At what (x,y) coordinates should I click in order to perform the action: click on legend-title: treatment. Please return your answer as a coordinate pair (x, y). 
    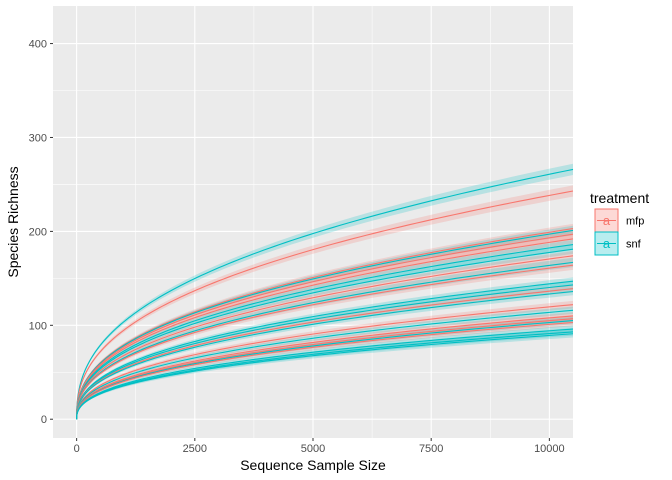
    Looking at the image, I should click on (619, 198).